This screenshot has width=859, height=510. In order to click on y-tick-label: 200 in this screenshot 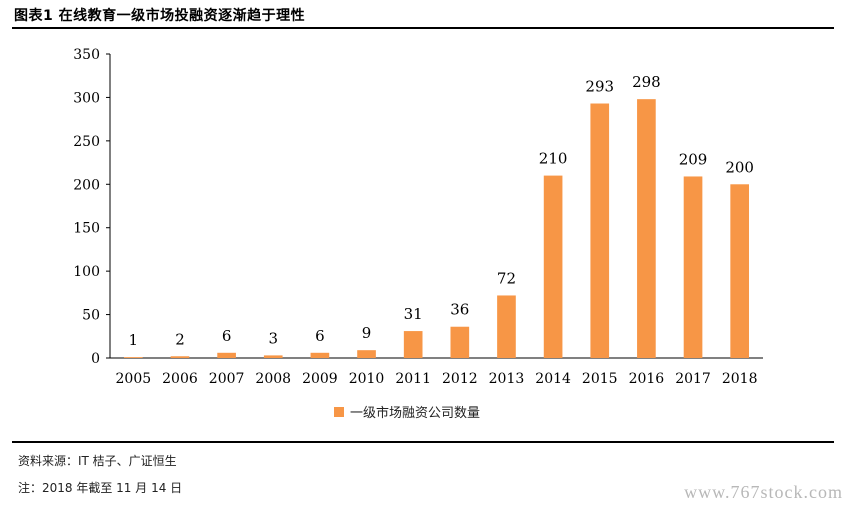, I will do `click(86, 185)`.